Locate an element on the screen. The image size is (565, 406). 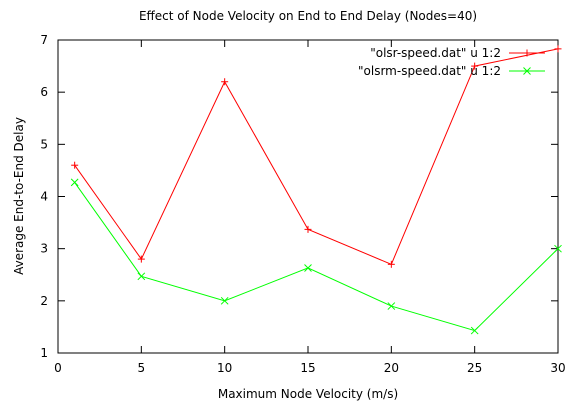
y-tick-label: 2 is located at coordinates (44, 301).